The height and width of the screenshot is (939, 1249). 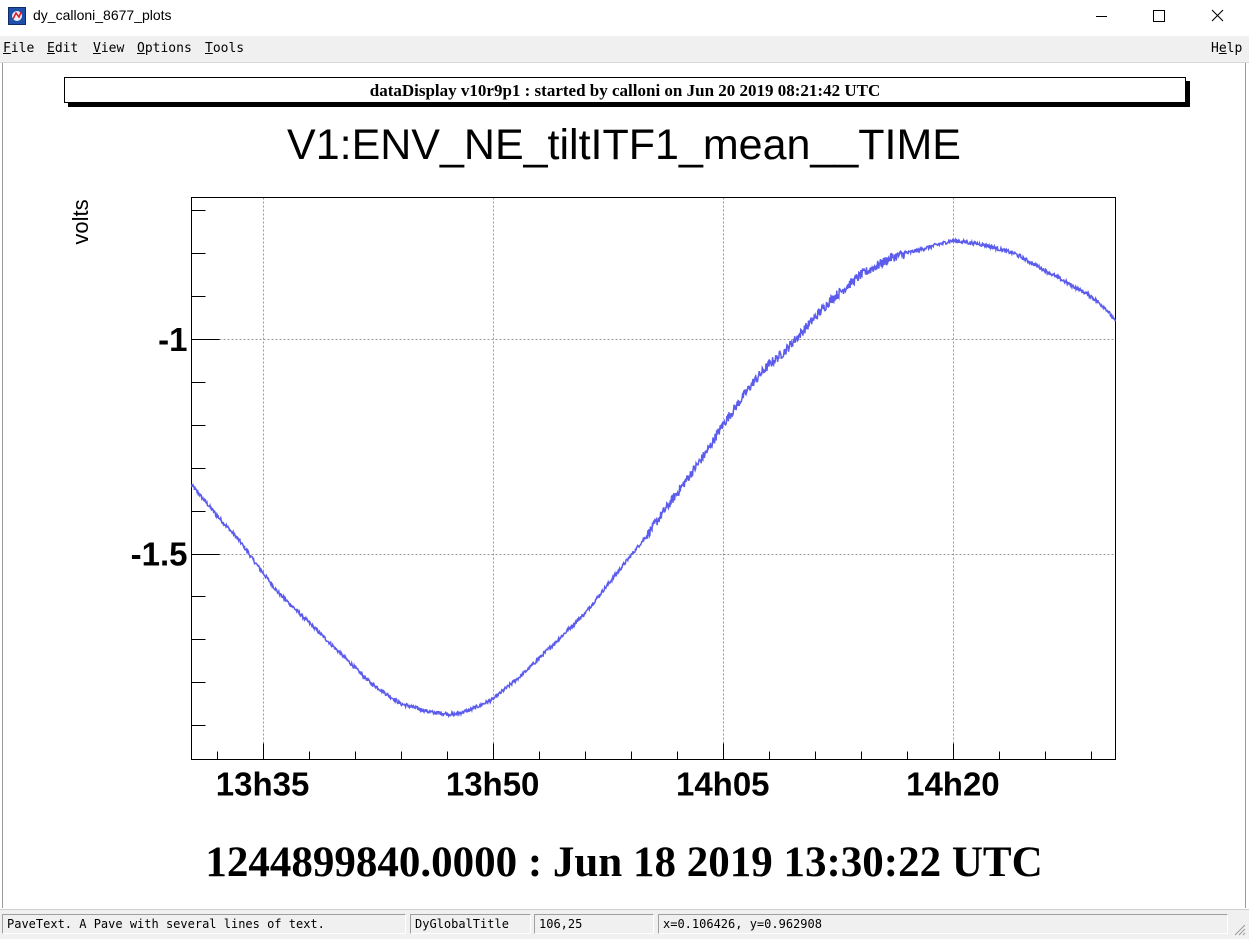 I want to click on close-icon, so click(x=1217, y=15).